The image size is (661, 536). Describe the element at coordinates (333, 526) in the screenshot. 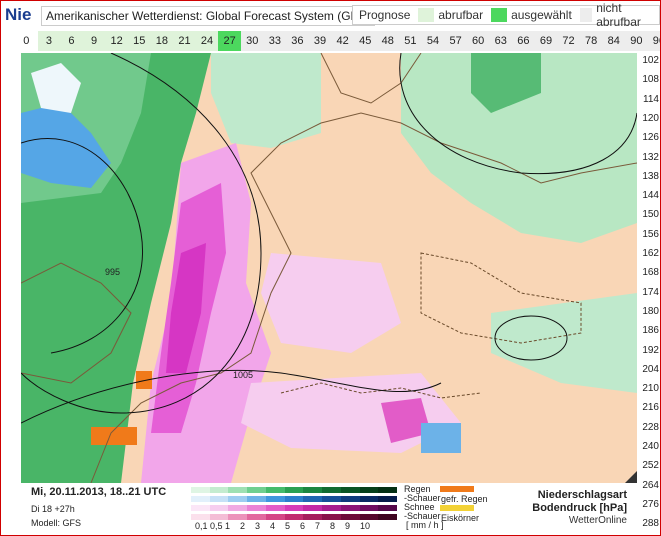

I see `scale-value: 8` at that location.